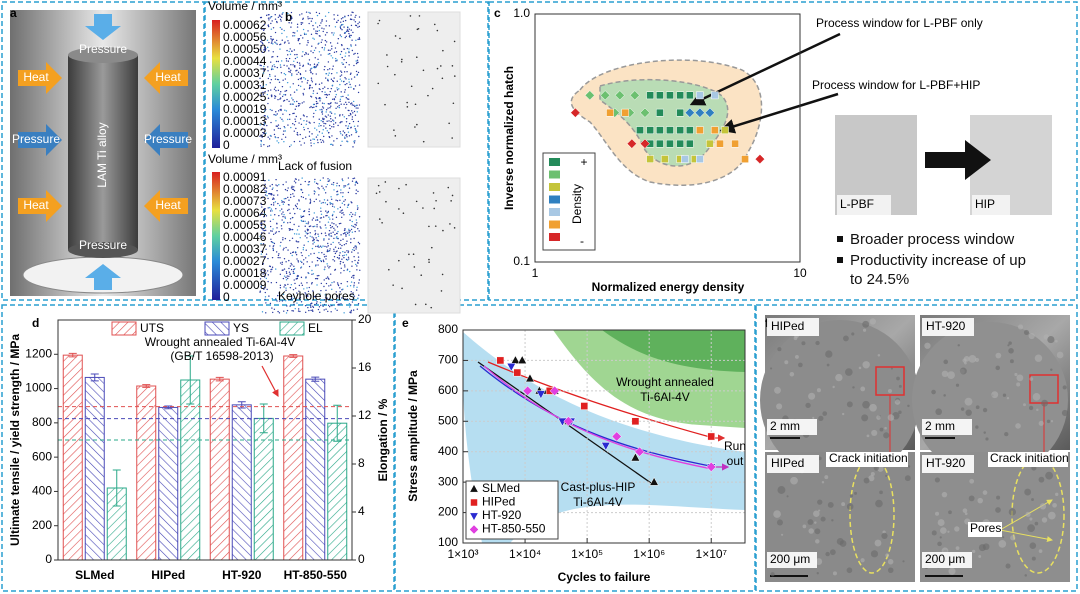 The image size is (1080, 594). What do you see at coordinates (840, 400) in the screenshot?
I see `fracture-surface` at bounding box center [840, 400].